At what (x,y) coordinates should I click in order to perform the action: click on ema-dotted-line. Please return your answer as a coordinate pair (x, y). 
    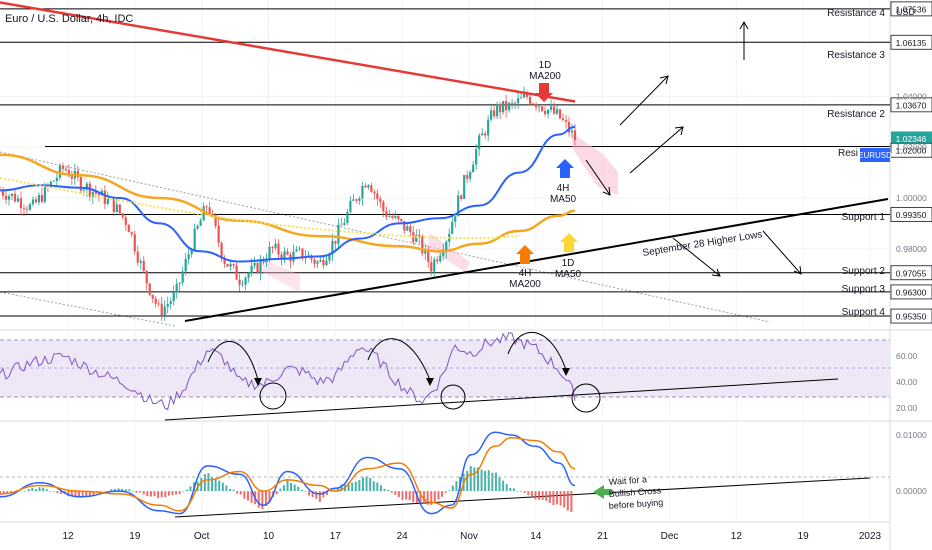
    Looking at the image, I should click on (260, 208).